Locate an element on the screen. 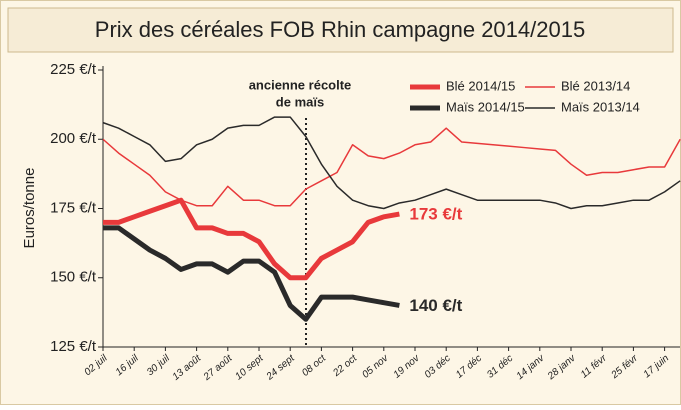  end-label: 140 €/t is located at coordinates (435, 305).